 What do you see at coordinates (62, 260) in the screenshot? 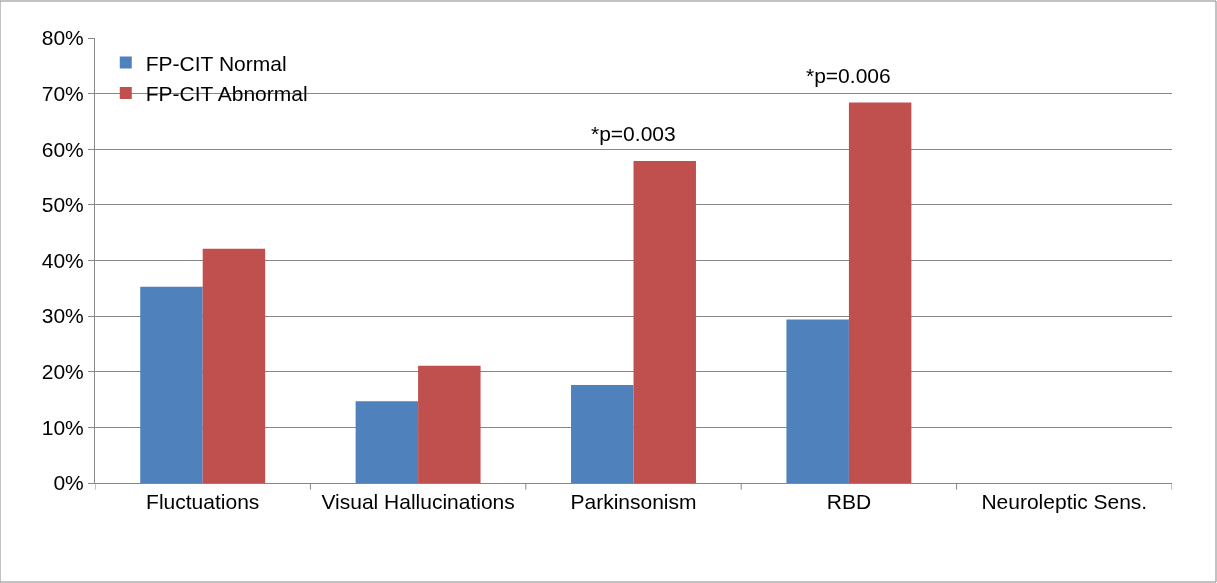
I see `y-tick-label: 40%` at bounding box center [62, 260].